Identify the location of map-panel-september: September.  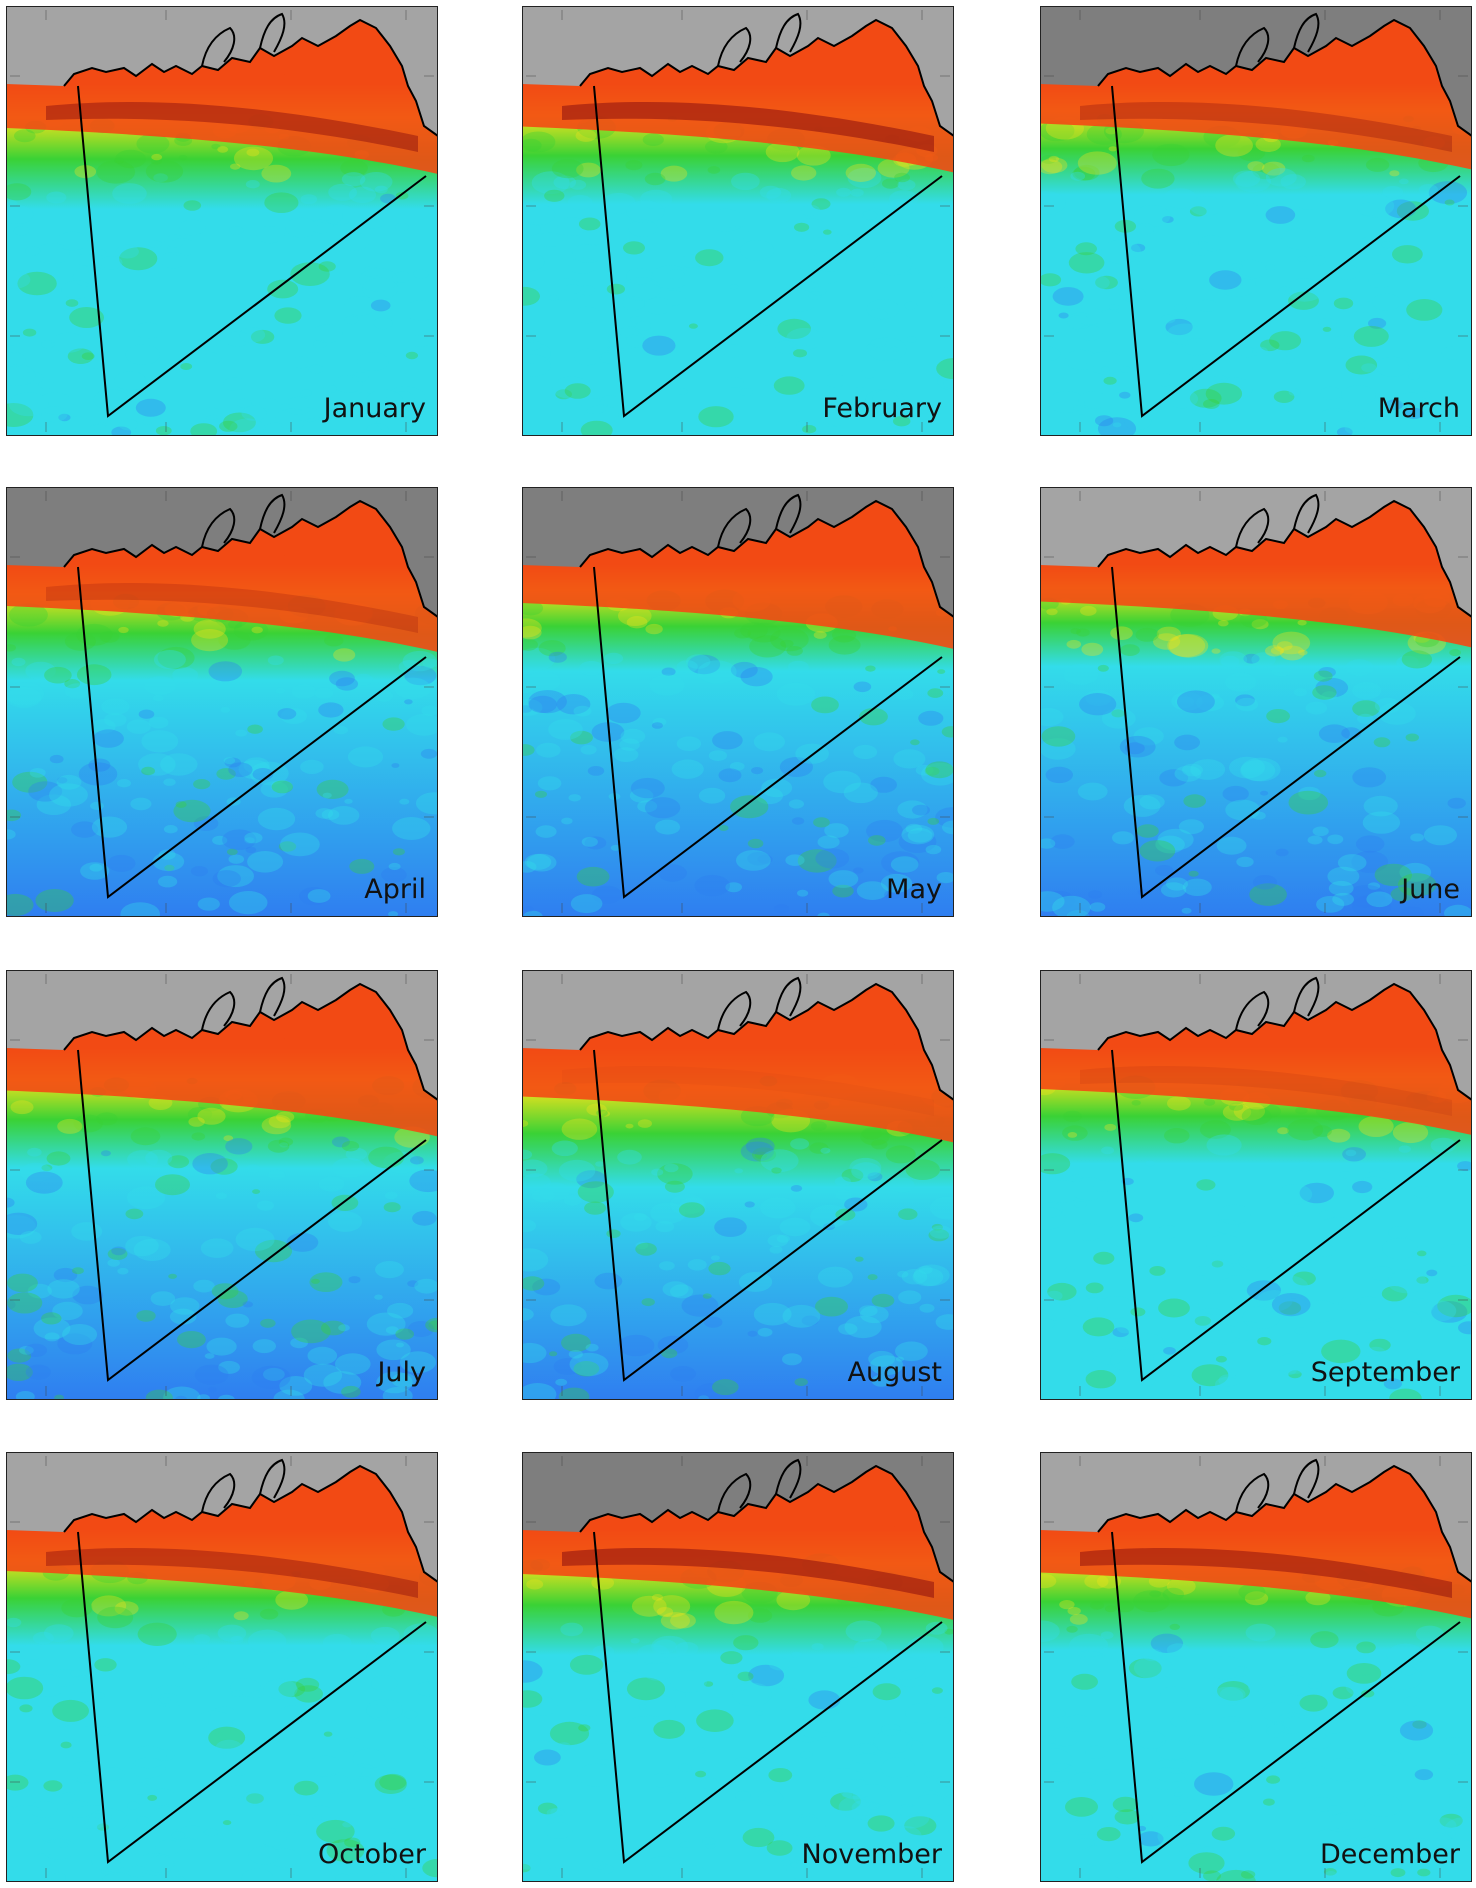
(1256, 1185).